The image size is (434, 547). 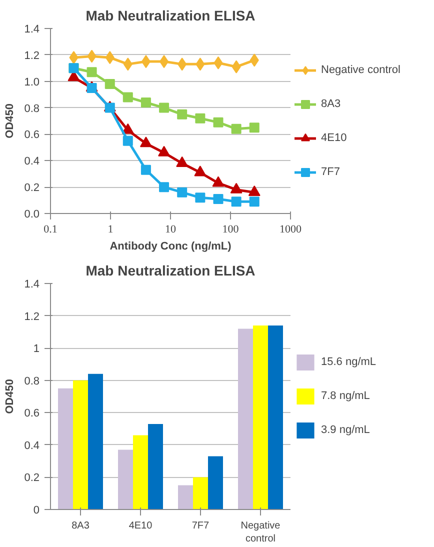 I want to click on legend-label: 4E10, so click(x=334, y=138).